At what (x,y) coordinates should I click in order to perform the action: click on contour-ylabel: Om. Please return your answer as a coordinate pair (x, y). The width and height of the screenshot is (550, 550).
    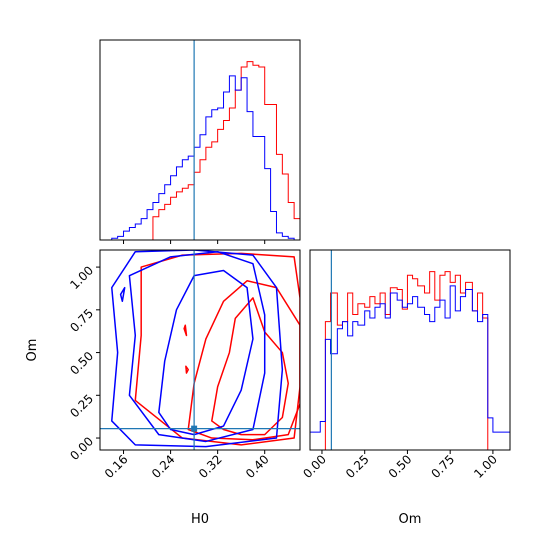
    Looking at the image, I should click on (32, 350).